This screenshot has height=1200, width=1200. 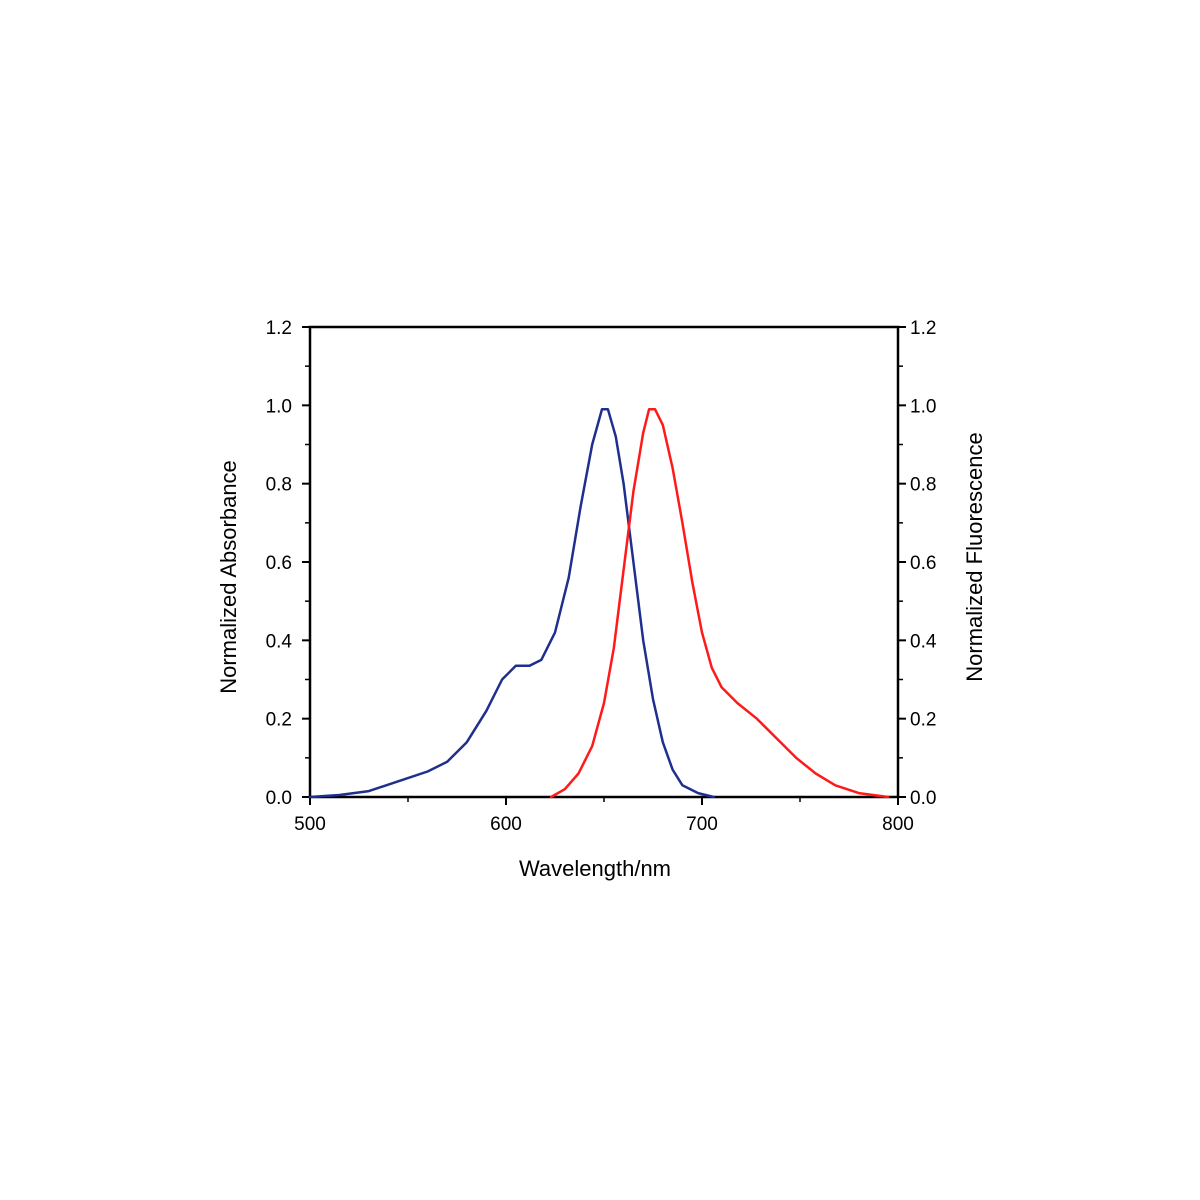 I want to click on right-axis-title: Normalized Fluorescence, so click(x=974, y=556).